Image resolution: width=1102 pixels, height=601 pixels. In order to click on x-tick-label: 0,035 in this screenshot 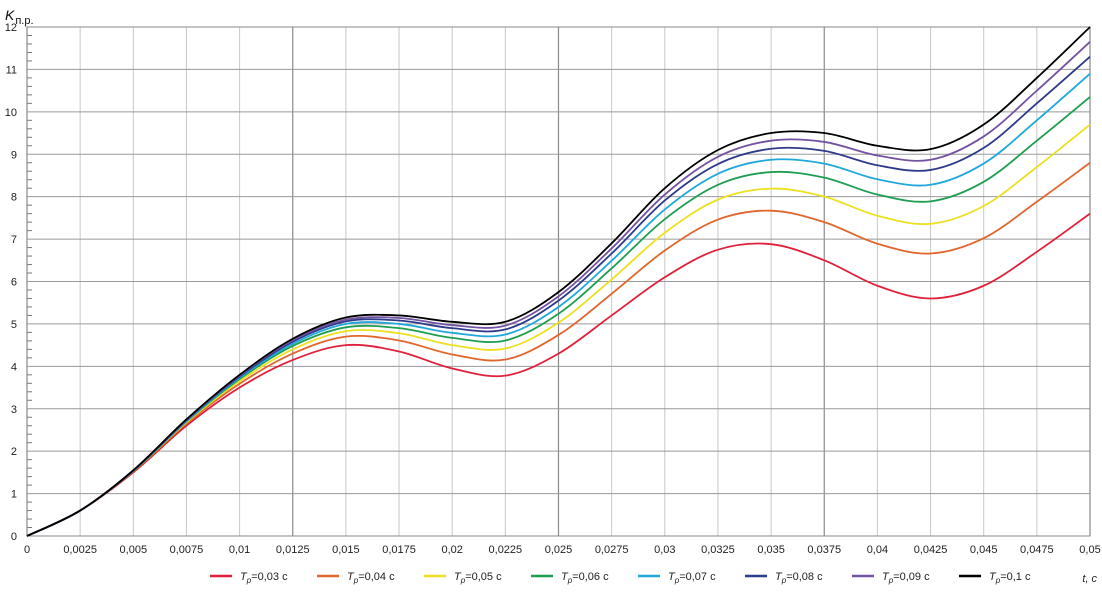, I will do `click(771, 550)`.